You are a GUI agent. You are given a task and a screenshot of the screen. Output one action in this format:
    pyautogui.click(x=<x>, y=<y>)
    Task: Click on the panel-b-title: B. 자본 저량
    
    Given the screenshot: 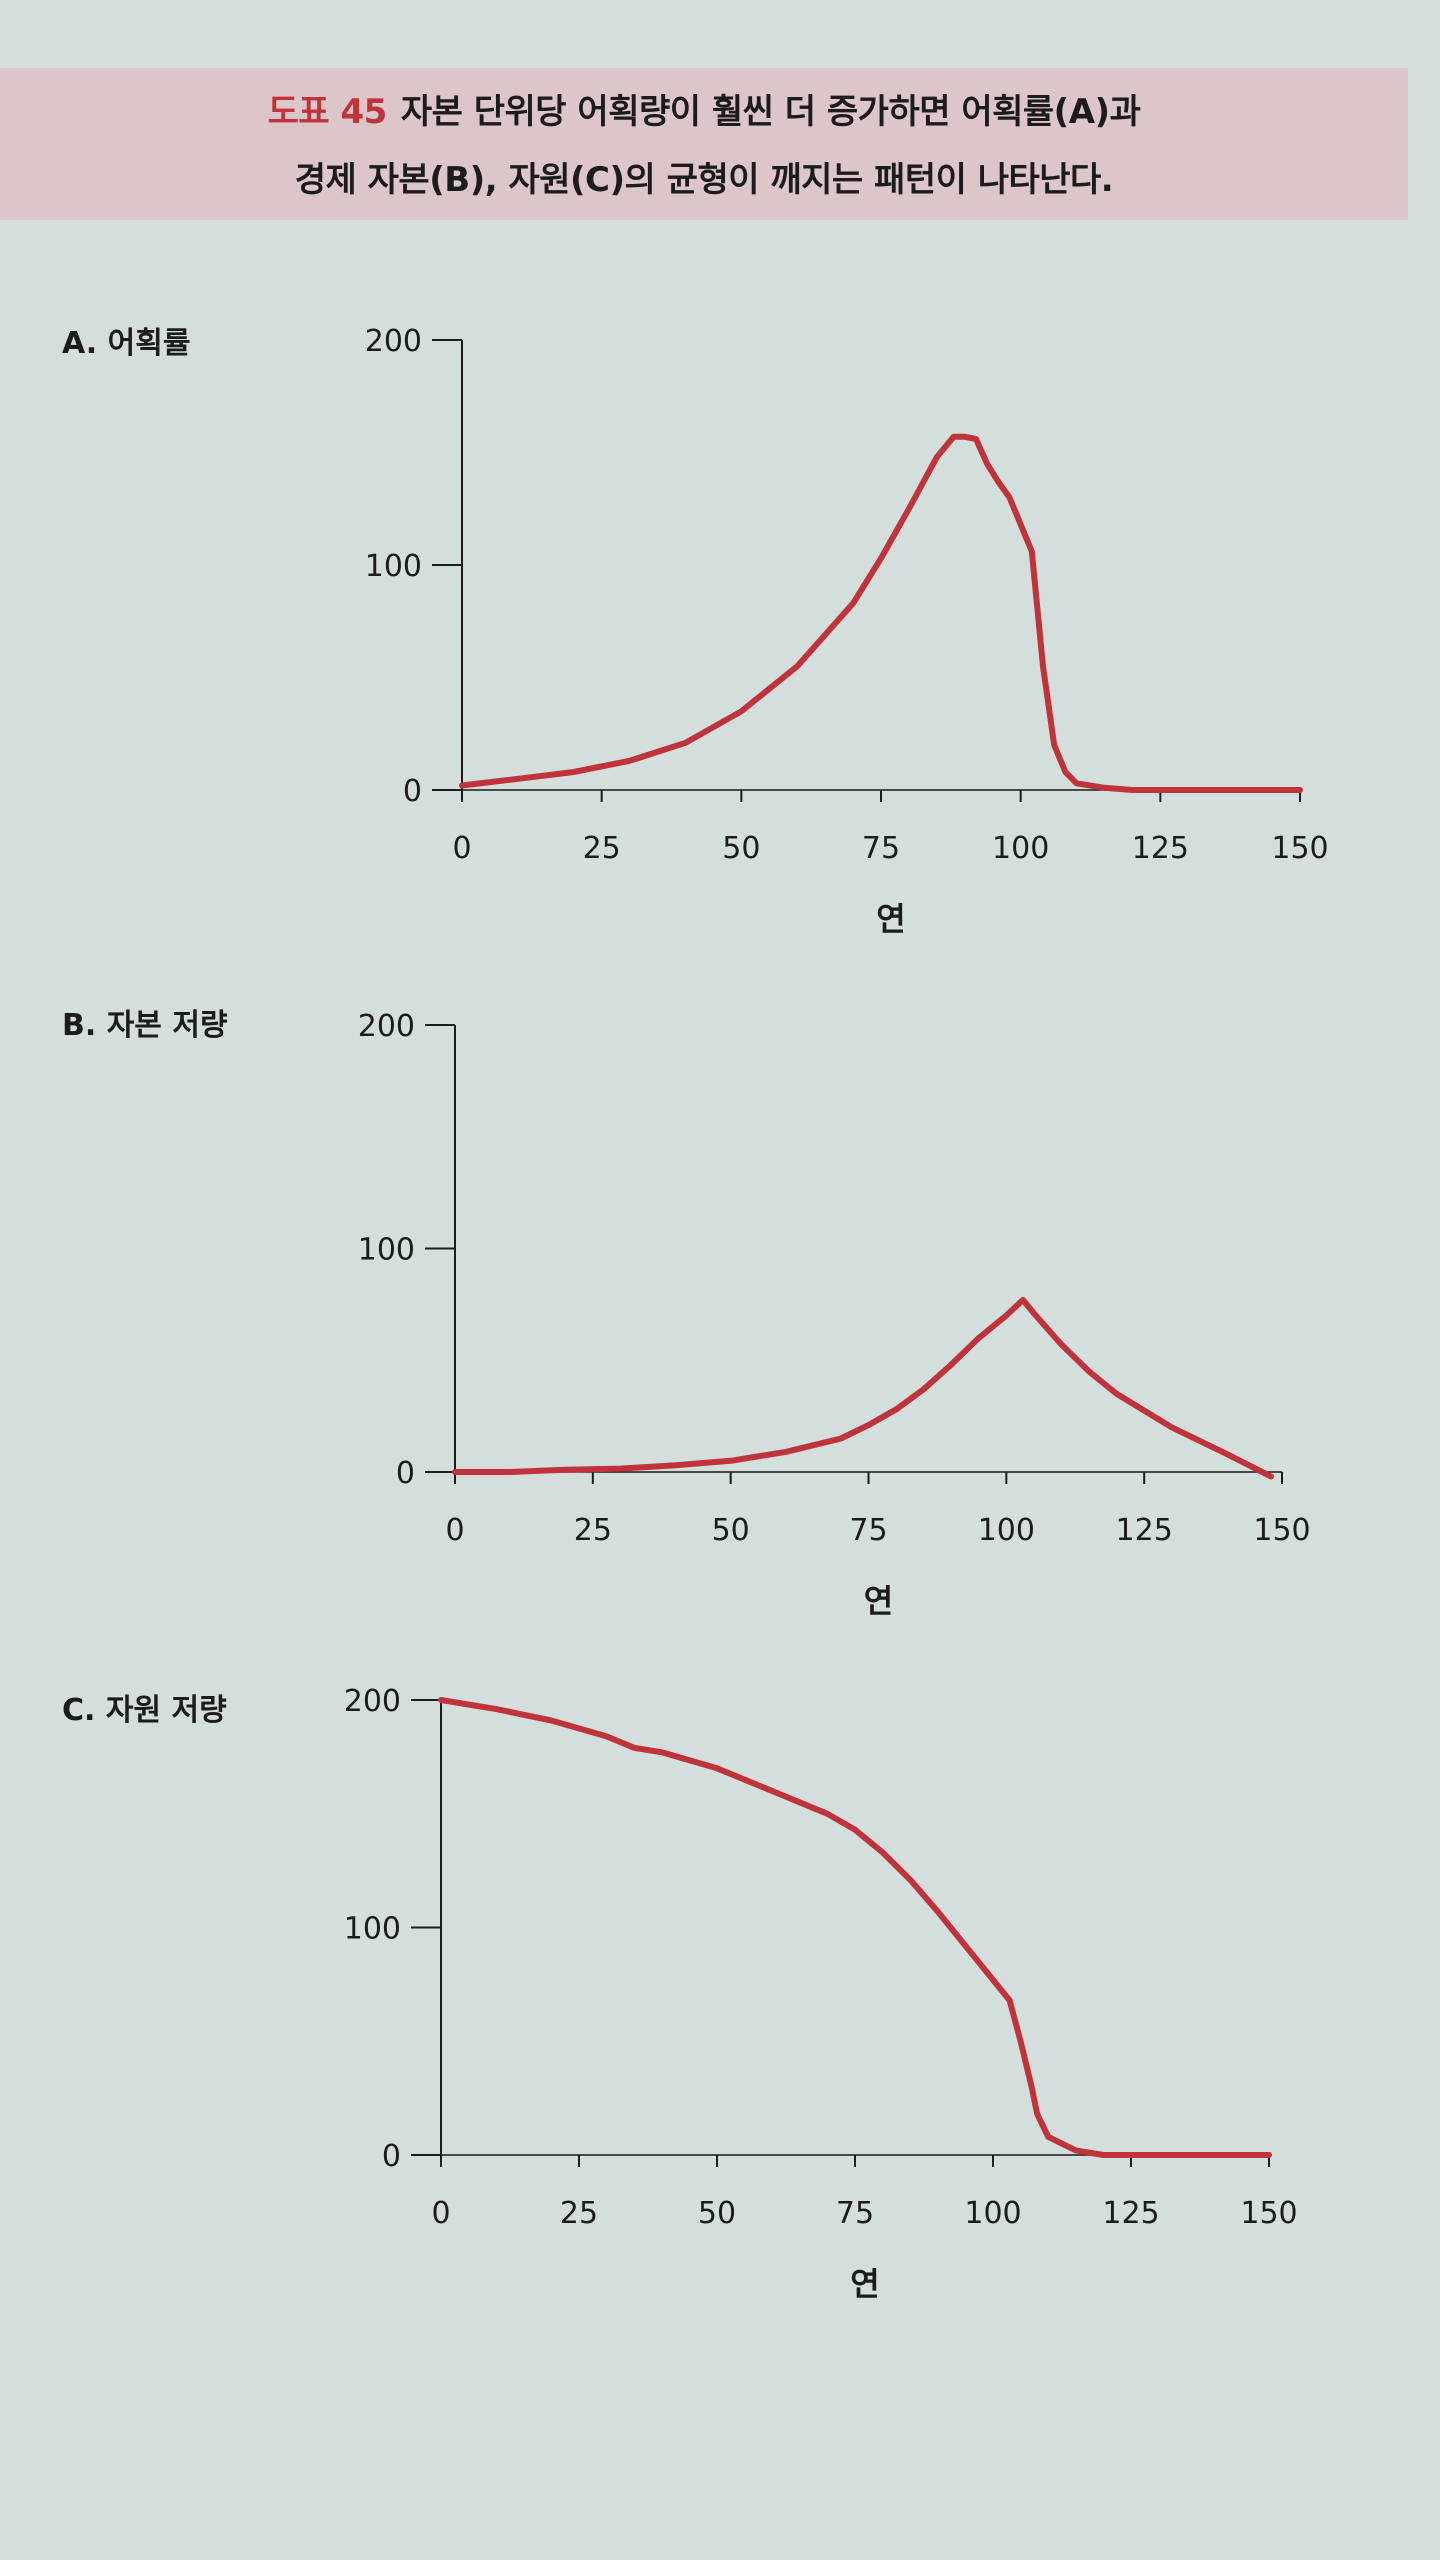 What is the action you would take?
    pyautogui.click(x=145, y=1025)
    